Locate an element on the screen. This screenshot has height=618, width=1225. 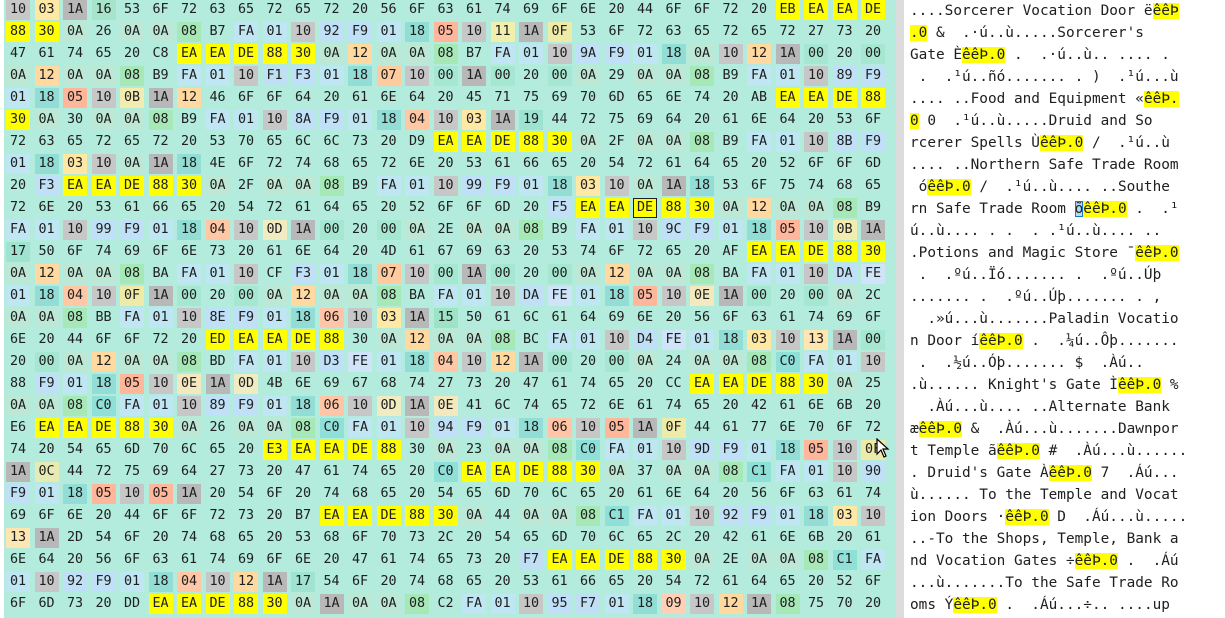
hex-byte: F1 is located at coordinates (274, 76).